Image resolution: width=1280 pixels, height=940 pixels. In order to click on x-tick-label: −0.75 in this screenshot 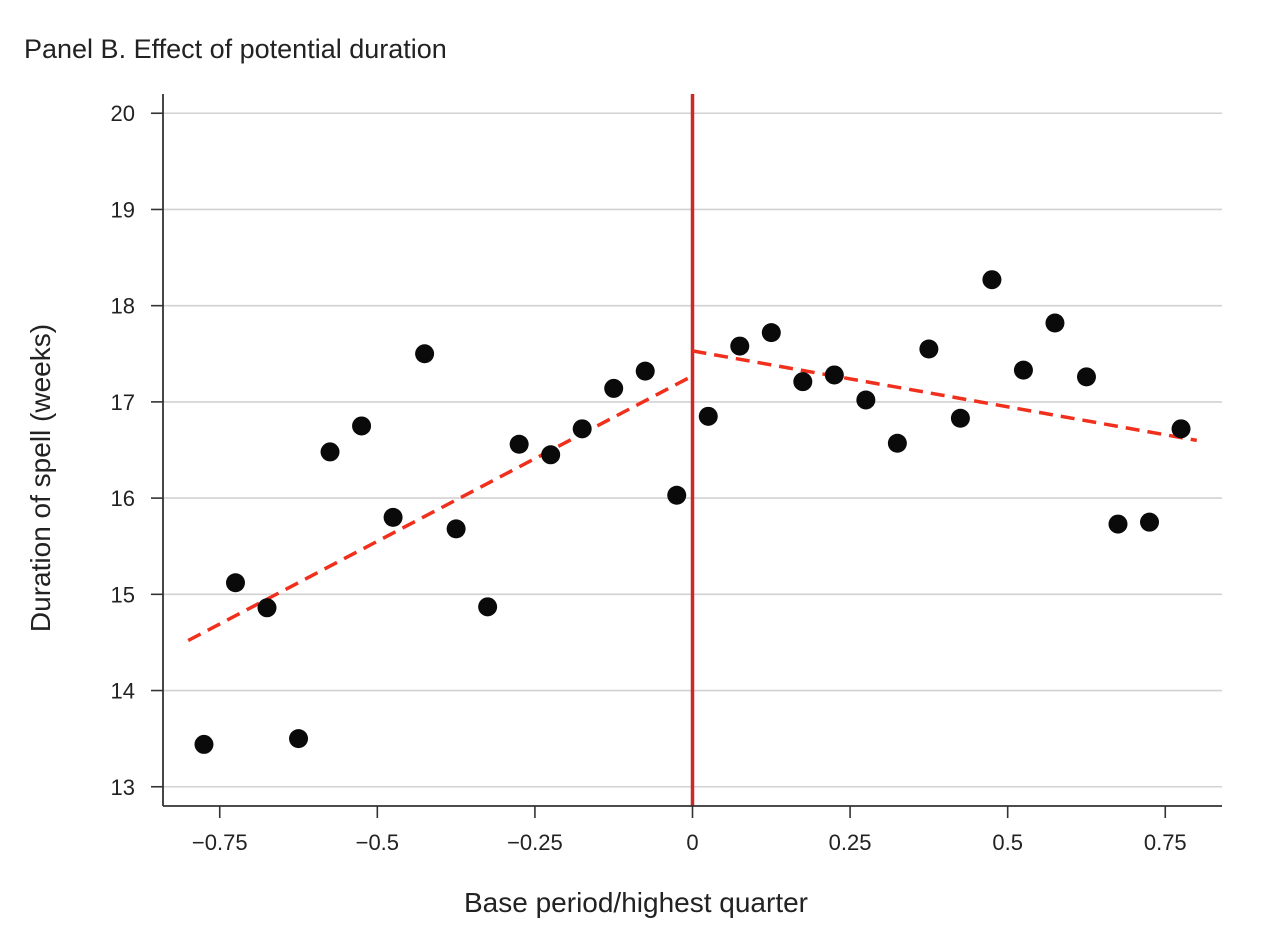, I will do `click(220, 842)`.